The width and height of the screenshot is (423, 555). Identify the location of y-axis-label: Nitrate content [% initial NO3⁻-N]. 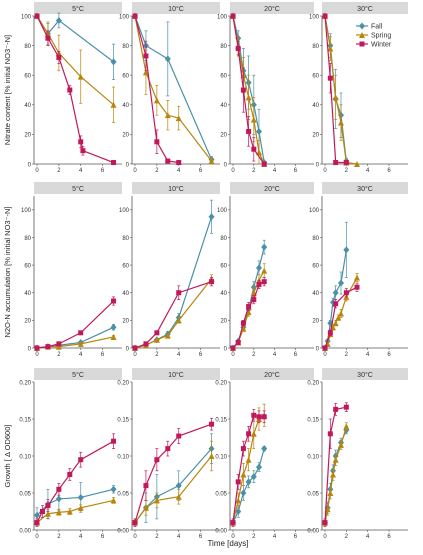
(7, 90).